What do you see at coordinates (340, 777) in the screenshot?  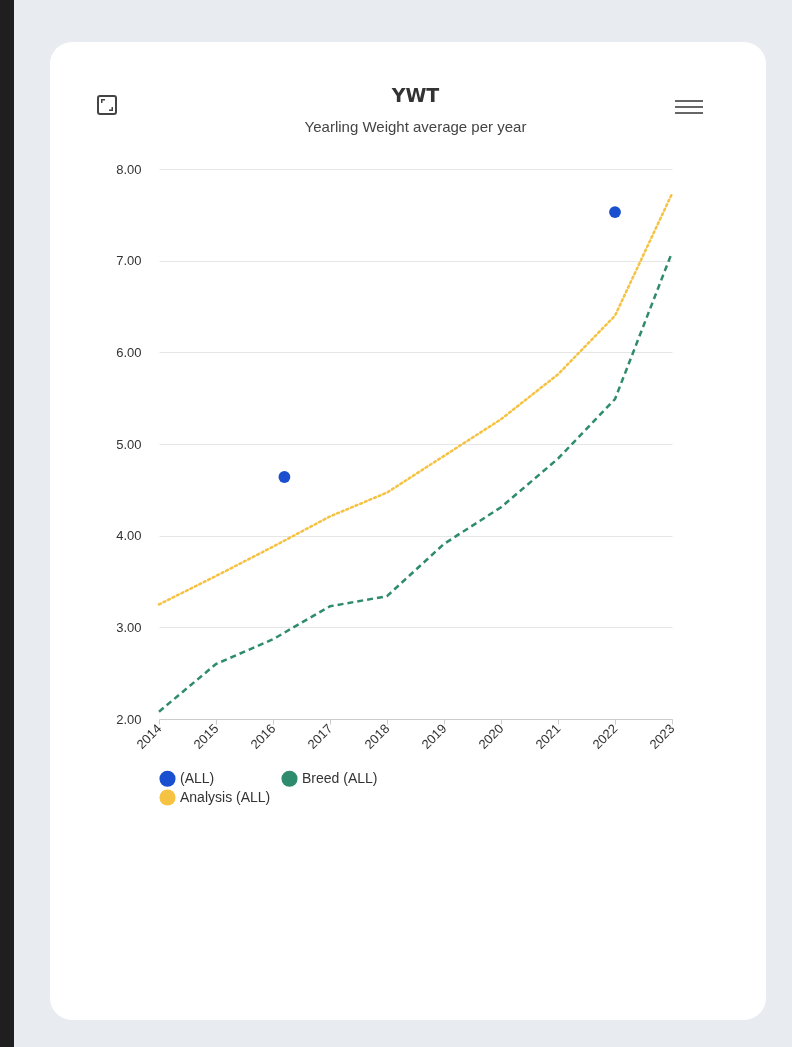 I see `legend-label: Breed (ALL)` at bounding box center [340, 777].